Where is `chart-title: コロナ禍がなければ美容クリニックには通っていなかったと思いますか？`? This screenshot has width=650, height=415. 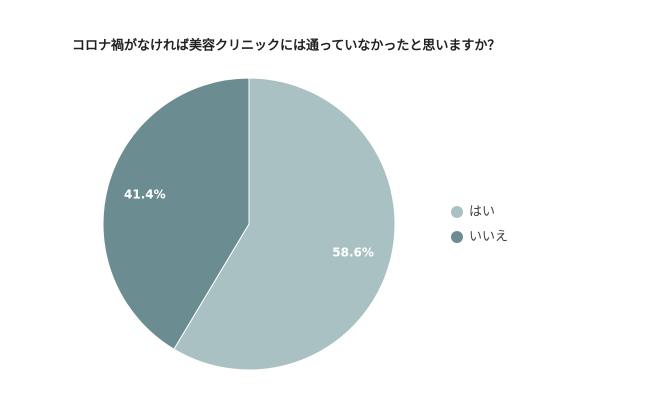 chart-title: コロナ禍がなければ美容クリニックには通っていなかったと思いますか？ is located at coordinates (286, 46).